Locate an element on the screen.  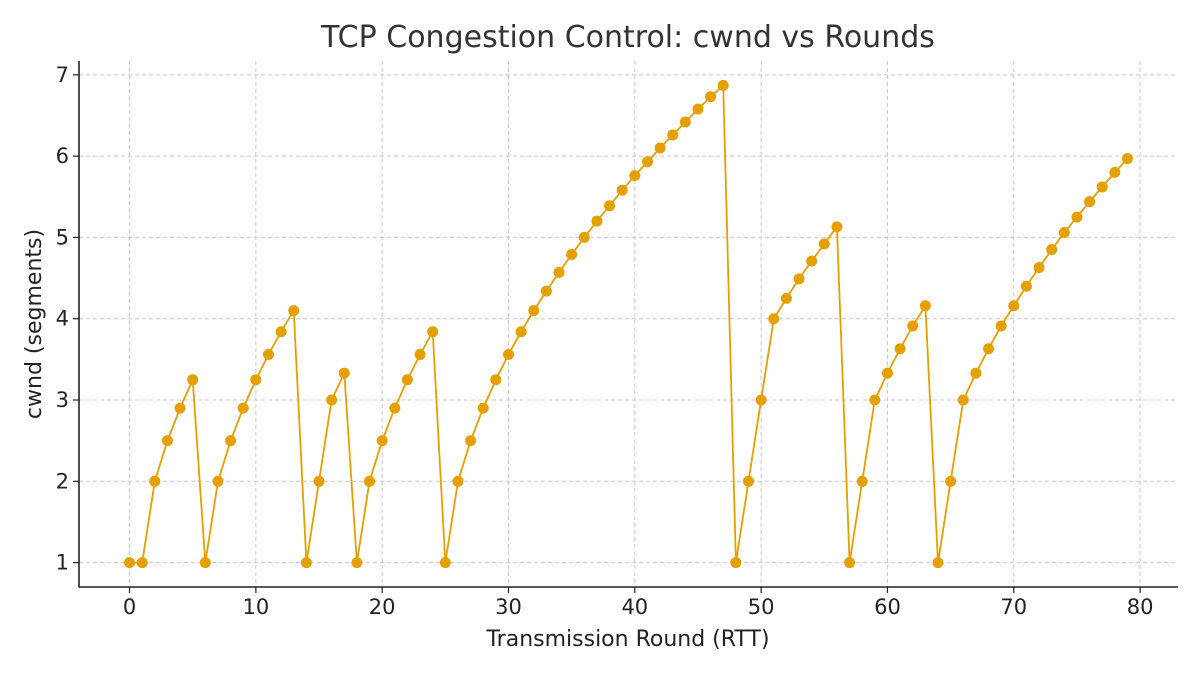
y-tick-label: 7 is located at coordinates (62, 75).